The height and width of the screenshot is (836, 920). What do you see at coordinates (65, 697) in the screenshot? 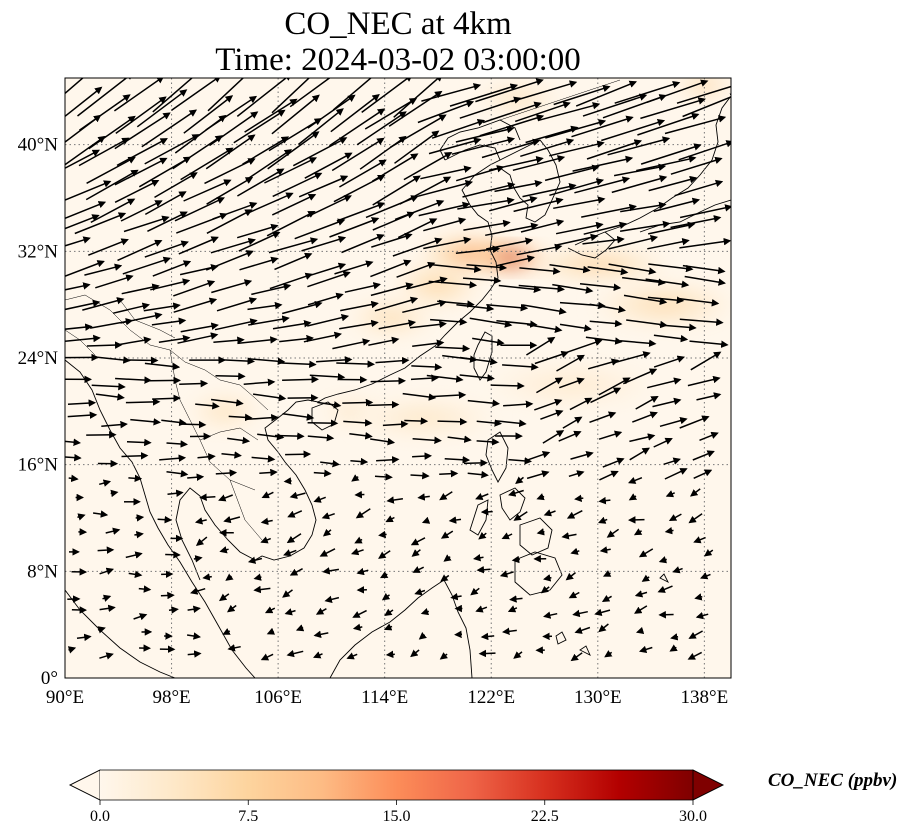
I see `lon-tick-label: 90°E` at bounding box center [65, 697].